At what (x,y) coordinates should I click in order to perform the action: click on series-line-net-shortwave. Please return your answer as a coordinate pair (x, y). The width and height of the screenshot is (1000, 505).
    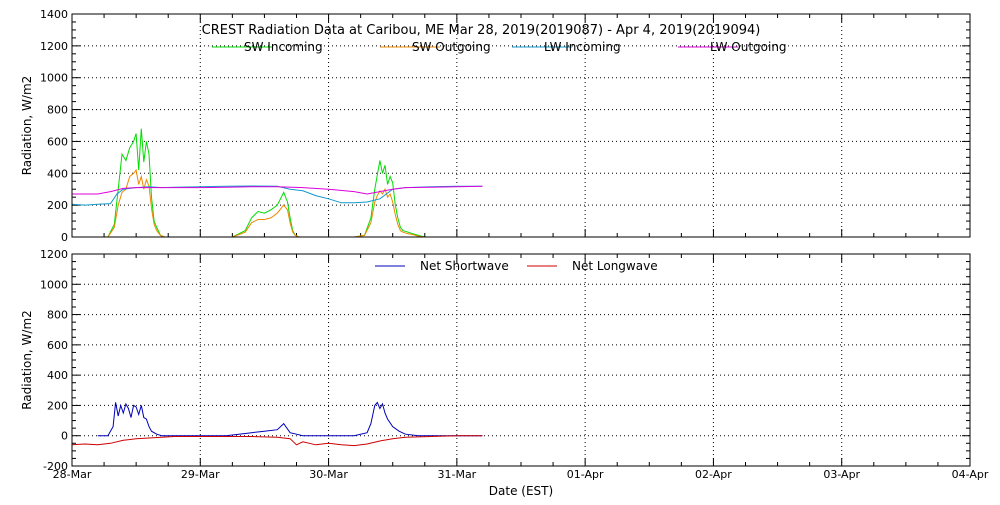
    Looking at the image, I should click on (290, 419).